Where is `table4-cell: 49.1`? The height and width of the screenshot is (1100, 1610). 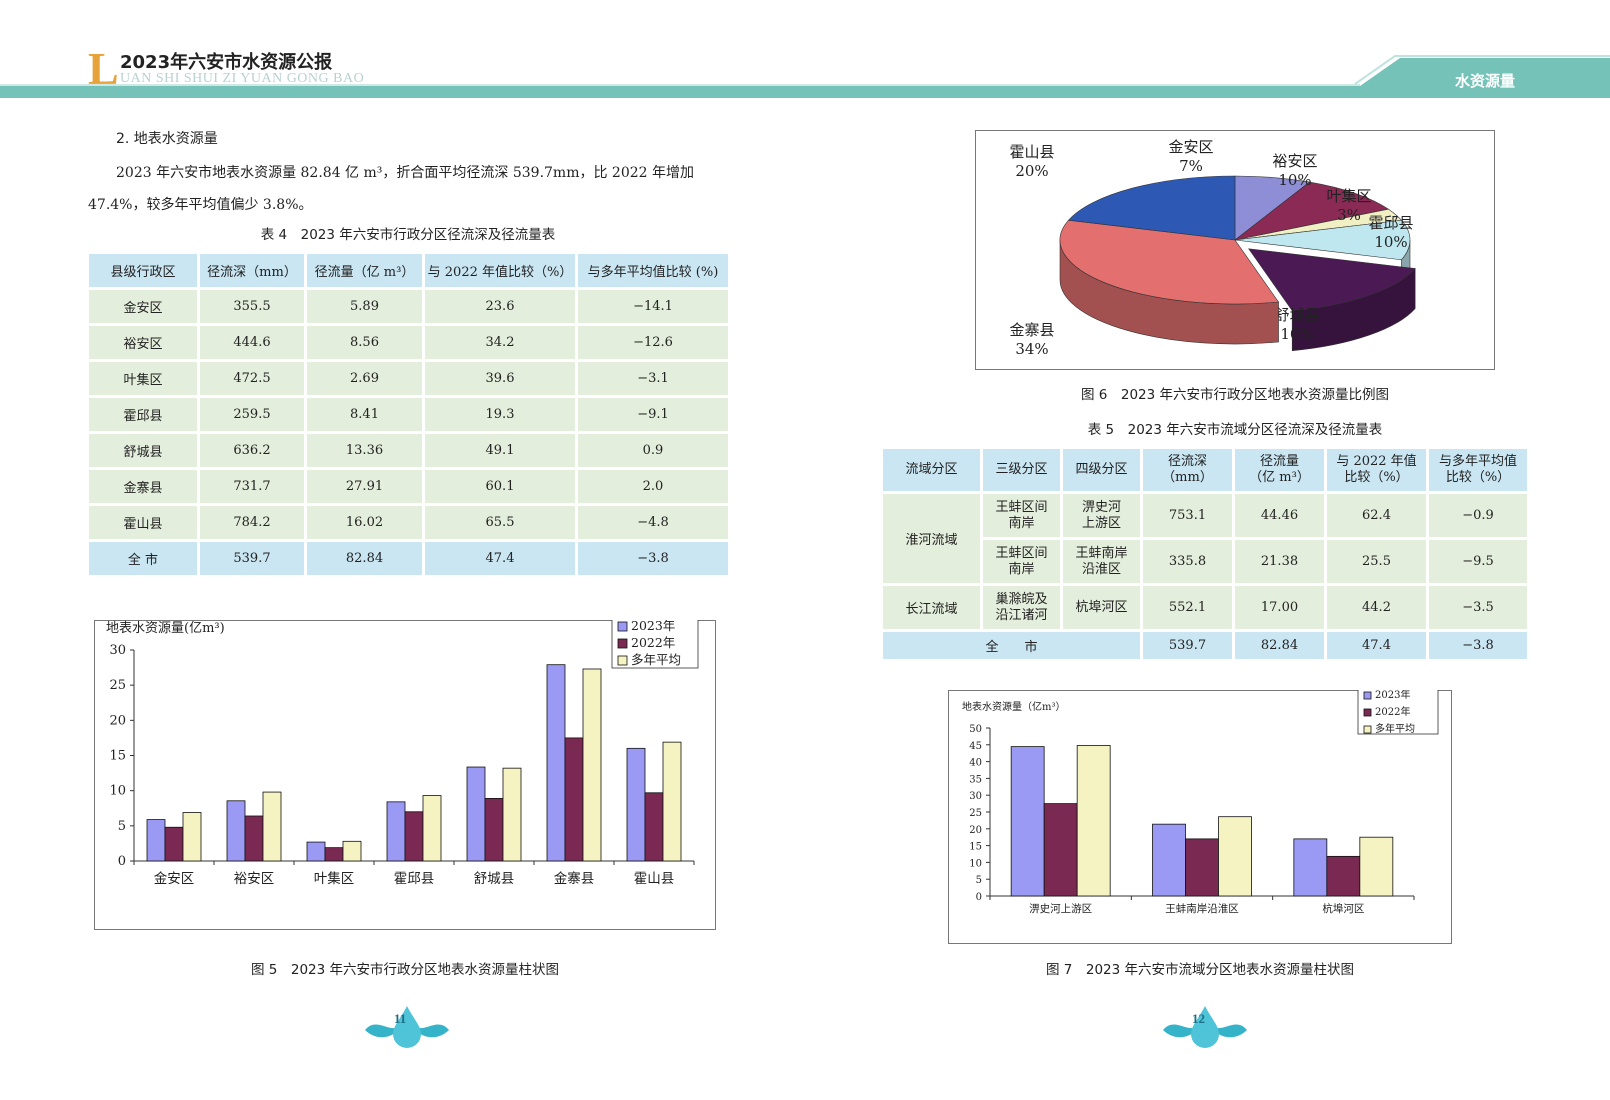
table4-cell: 49.1 is located at coordinates (500, 450).